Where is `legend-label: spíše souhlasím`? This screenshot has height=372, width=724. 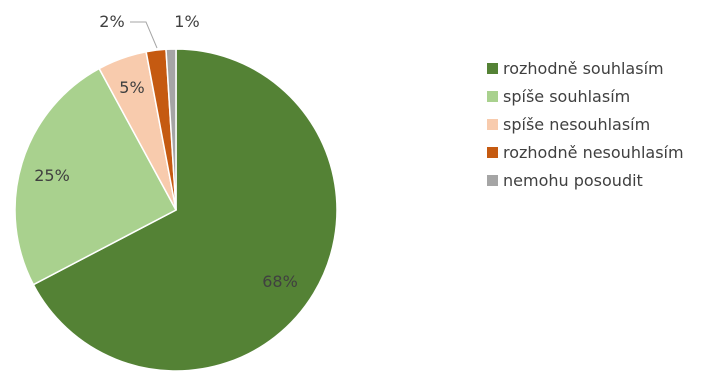
legend-label: spíše souhlasím is located at coordinates (566, 96).